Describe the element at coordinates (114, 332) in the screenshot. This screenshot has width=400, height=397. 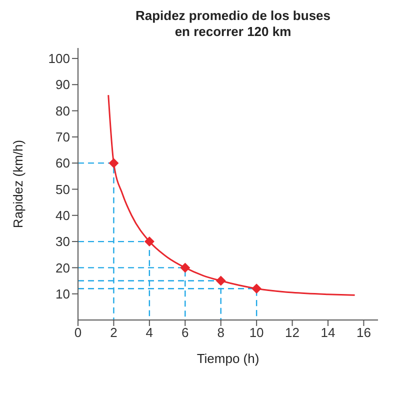
I see `x-tick-label: 2` at that location.